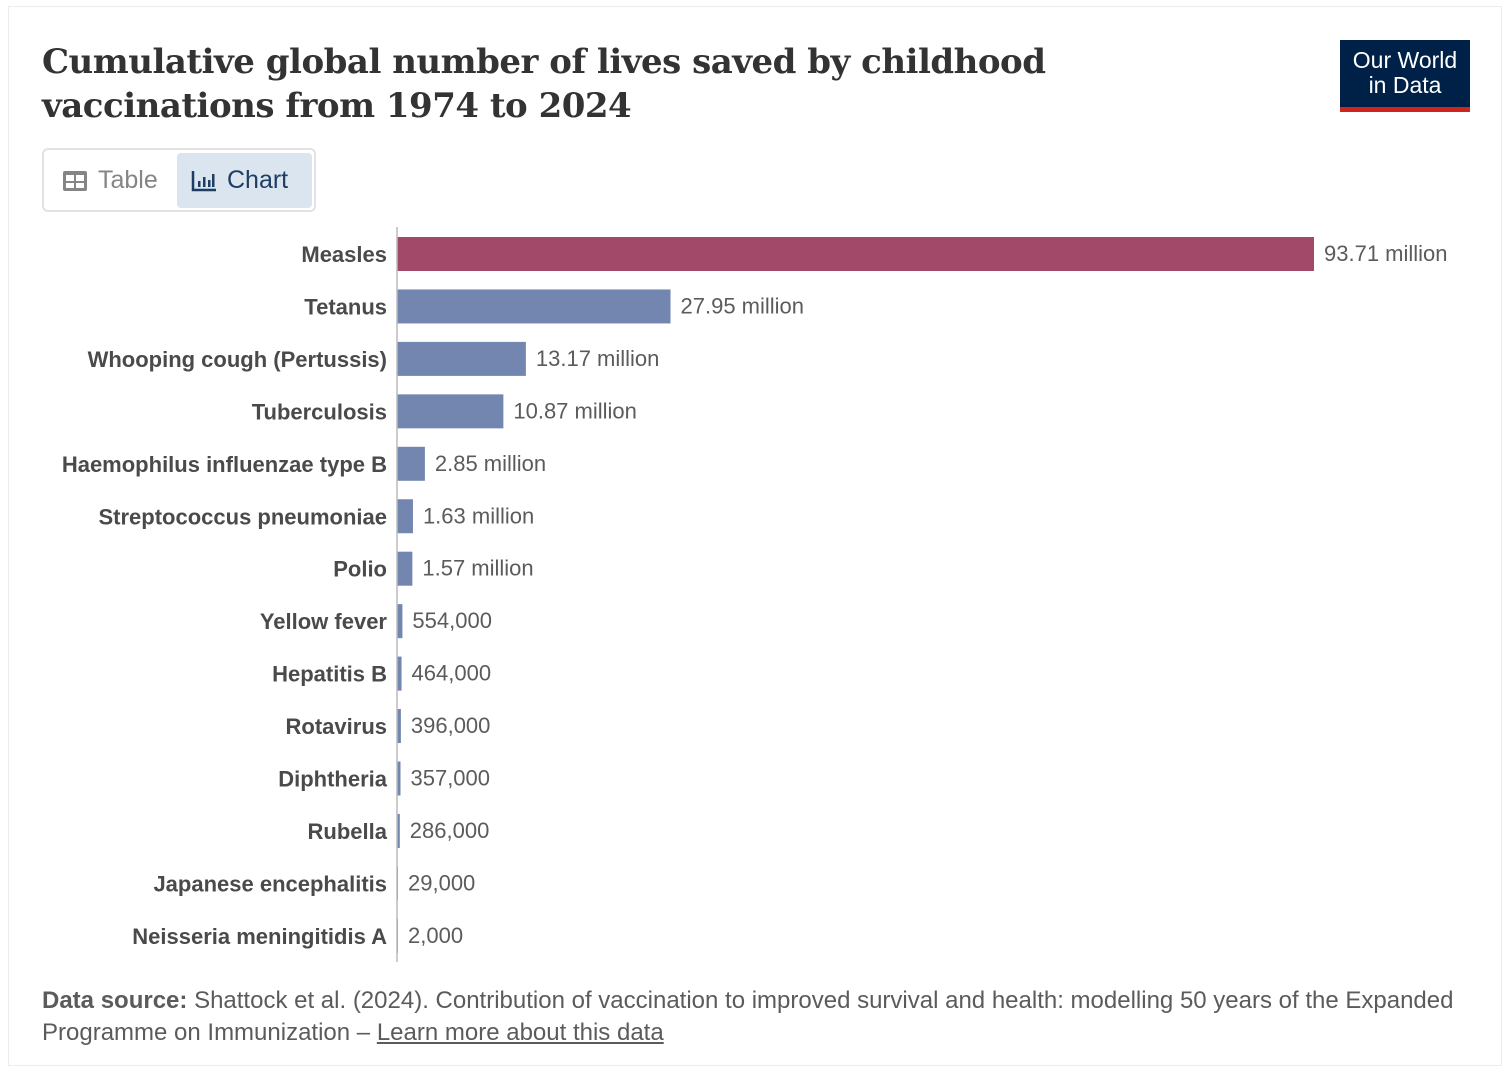  I want to click on category-label: Rubella, so click(348, 831).